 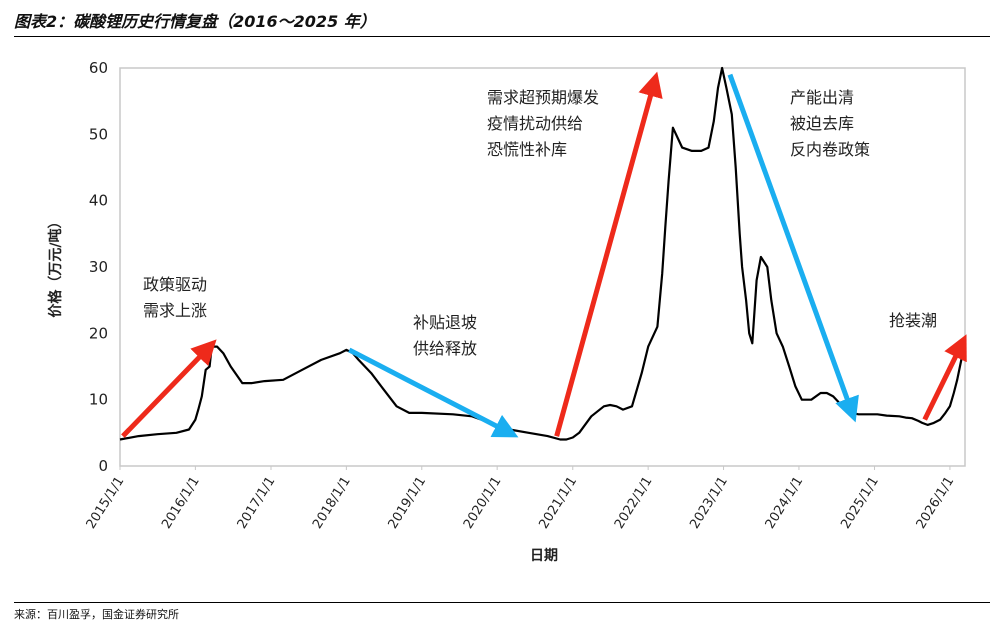 What do you see at coordinates (408, 502) in the screenshot?
I see `x-tick-label: 2019/1/1` at bounding box center [408, 502].